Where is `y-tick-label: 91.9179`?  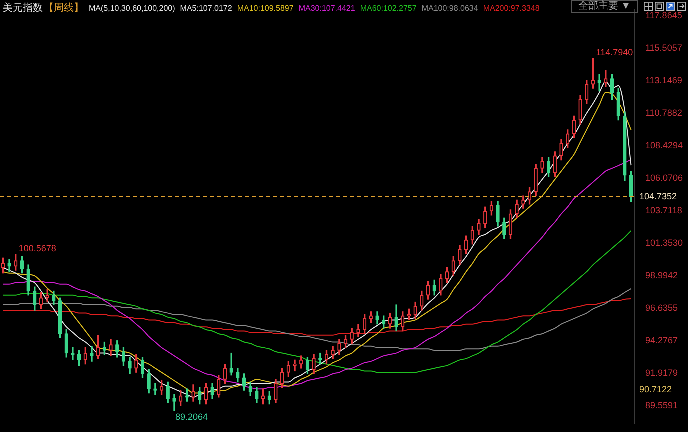
y-tick-label: 91.9179 is located at coordinates (661, 373).